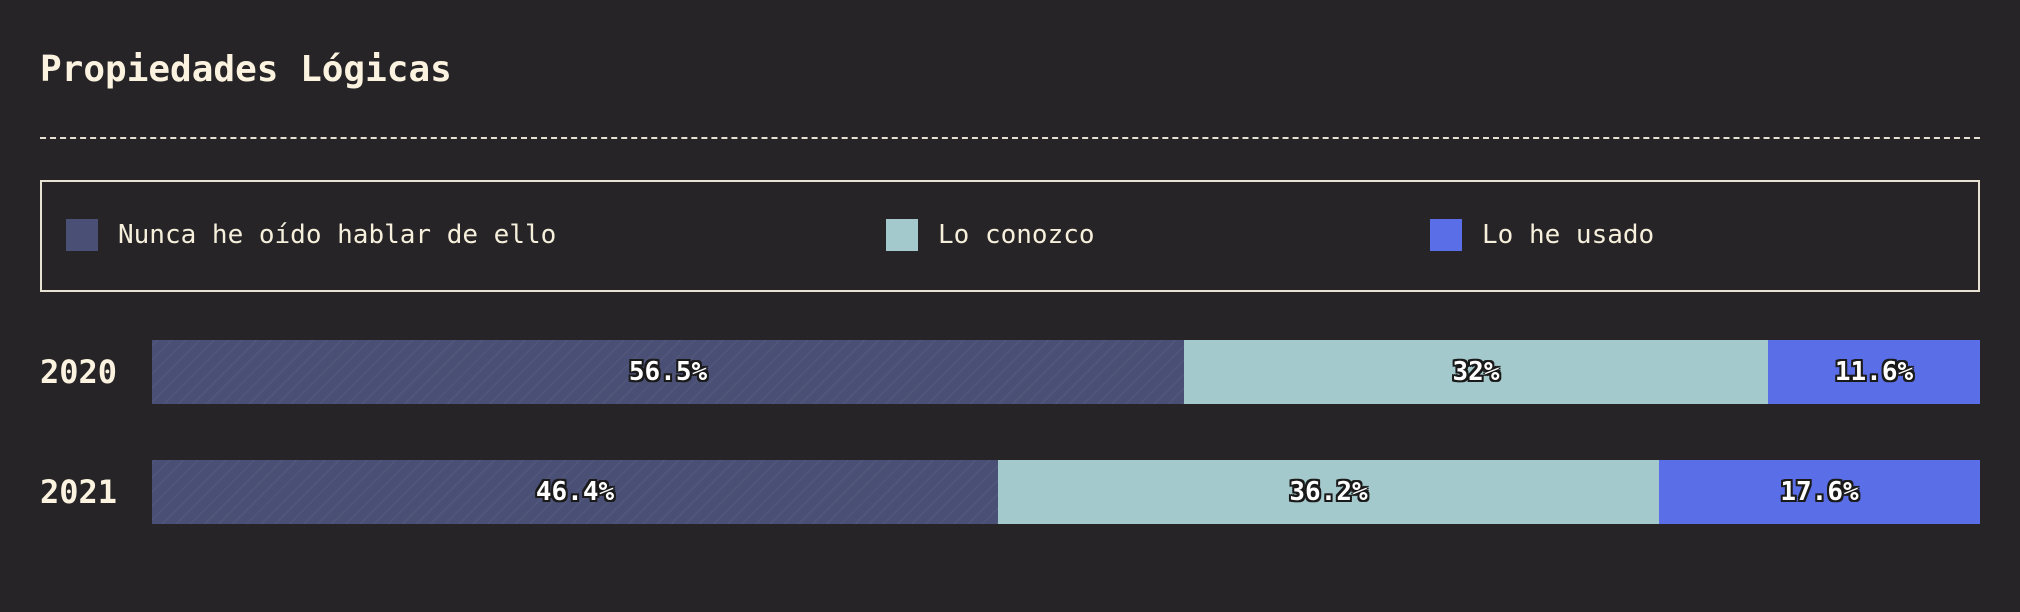 This screenshot has width=2020, height=612. I want to click on data-label-used-it-2020: 11.6%, so click(1874, 372).